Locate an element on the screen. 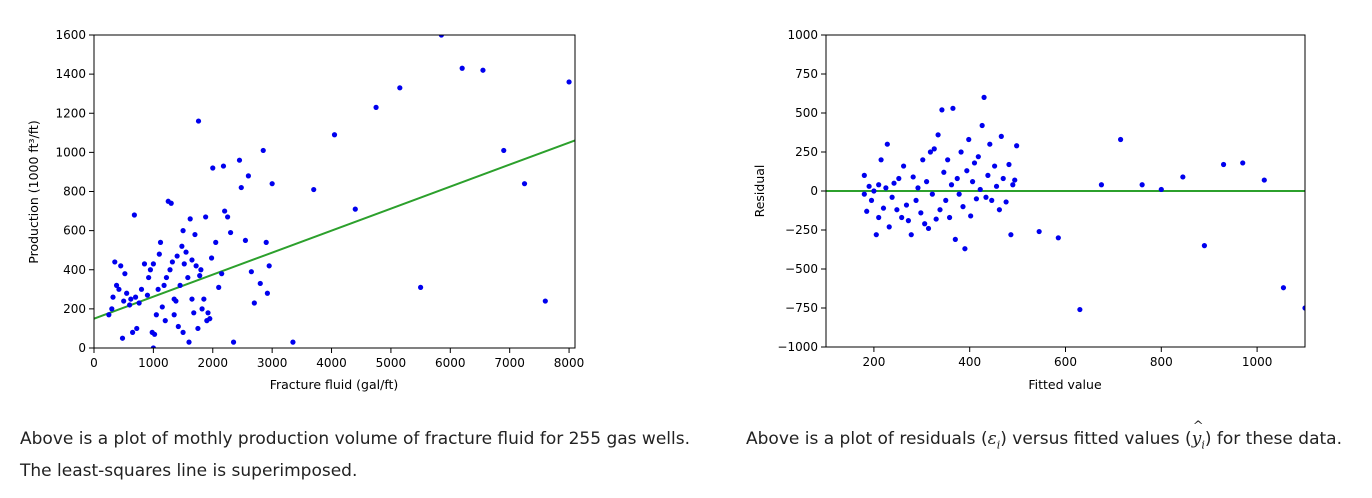 Image resolution: width=1372 pixels, height=498 pixels. residual-y-tick-label: 750 is located at coordinates (806, 74).